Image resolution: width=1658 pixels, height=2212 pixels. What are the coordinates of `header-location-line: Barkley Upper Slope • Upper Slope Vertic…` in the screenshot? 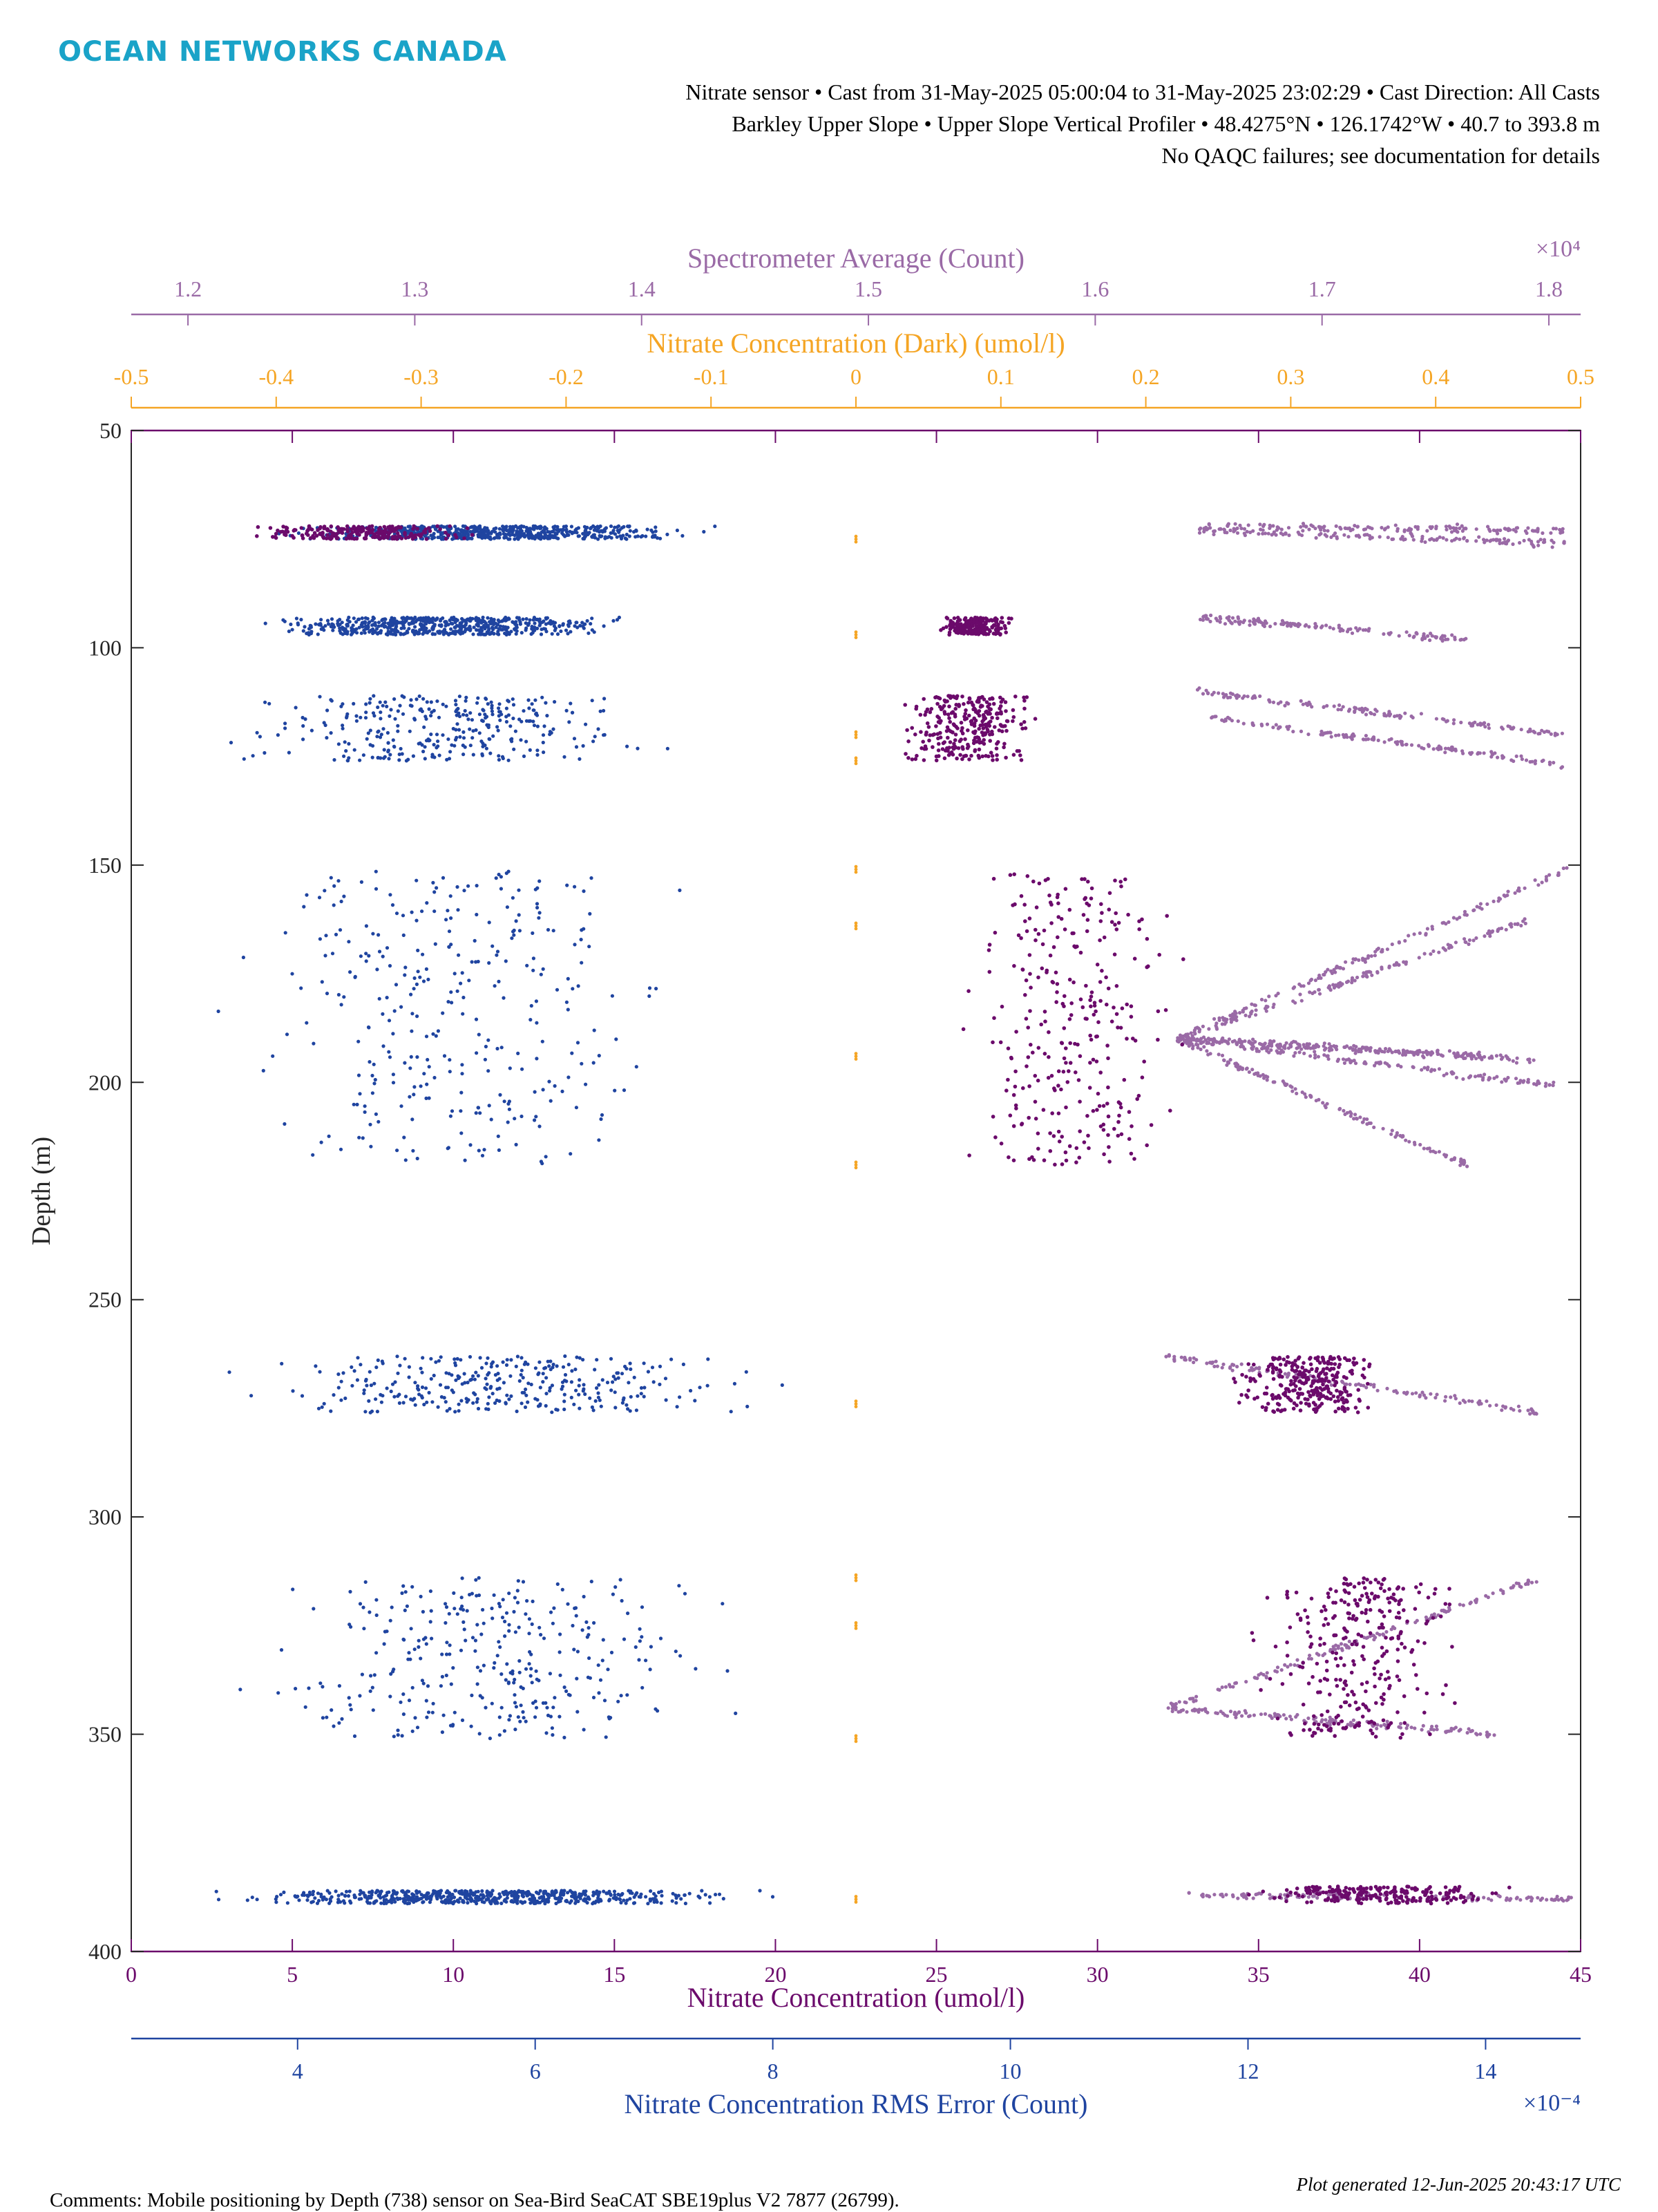 It's located at (1166, 123).